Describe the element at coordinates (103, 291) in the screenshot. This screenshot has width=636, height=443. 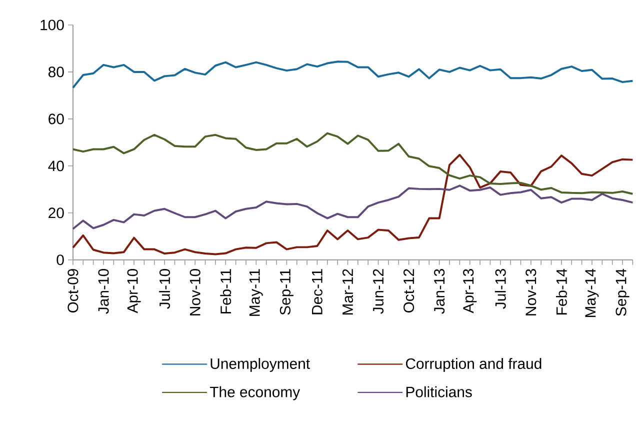
I see `x-tick-label: Jan-10` at that location.